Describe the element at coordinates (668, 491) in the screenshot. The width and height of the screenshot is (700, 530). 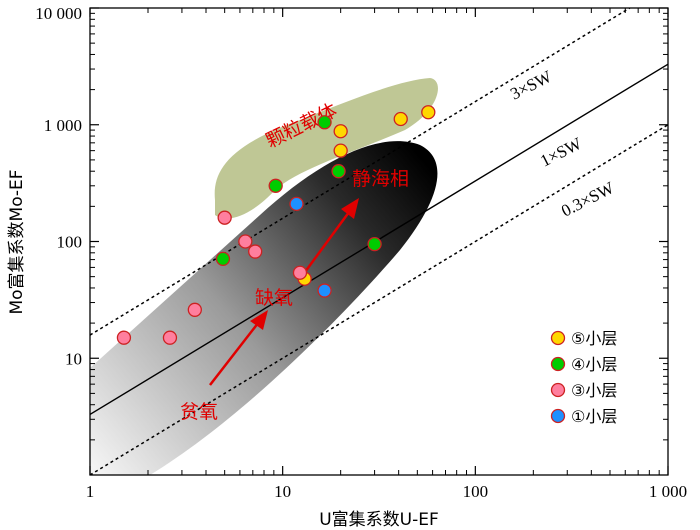
I see `x-tick-label: 1 000` at that location.